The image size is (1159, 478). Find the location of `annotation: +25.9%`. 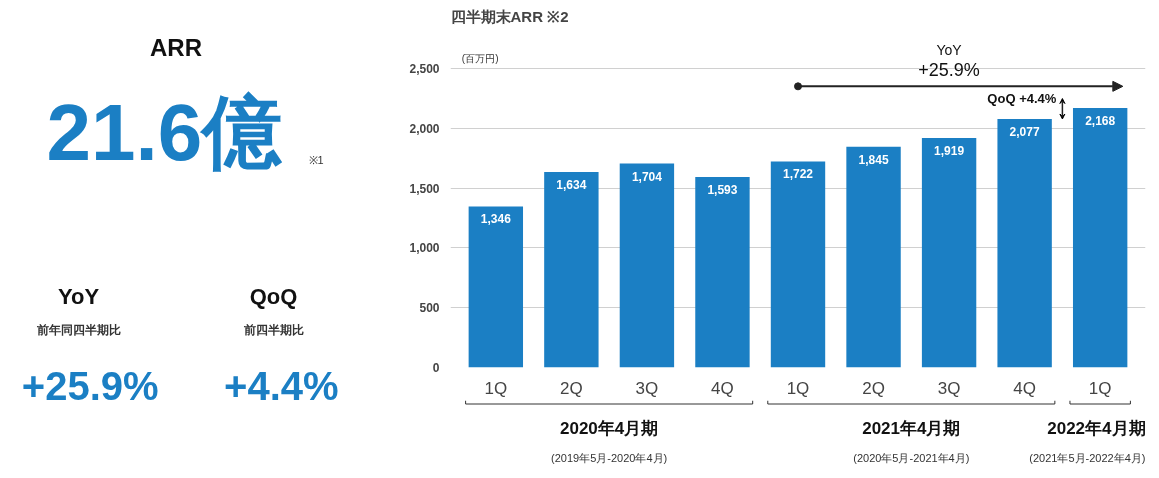

annotation: +25.9% is located at coordinates (949, 70).